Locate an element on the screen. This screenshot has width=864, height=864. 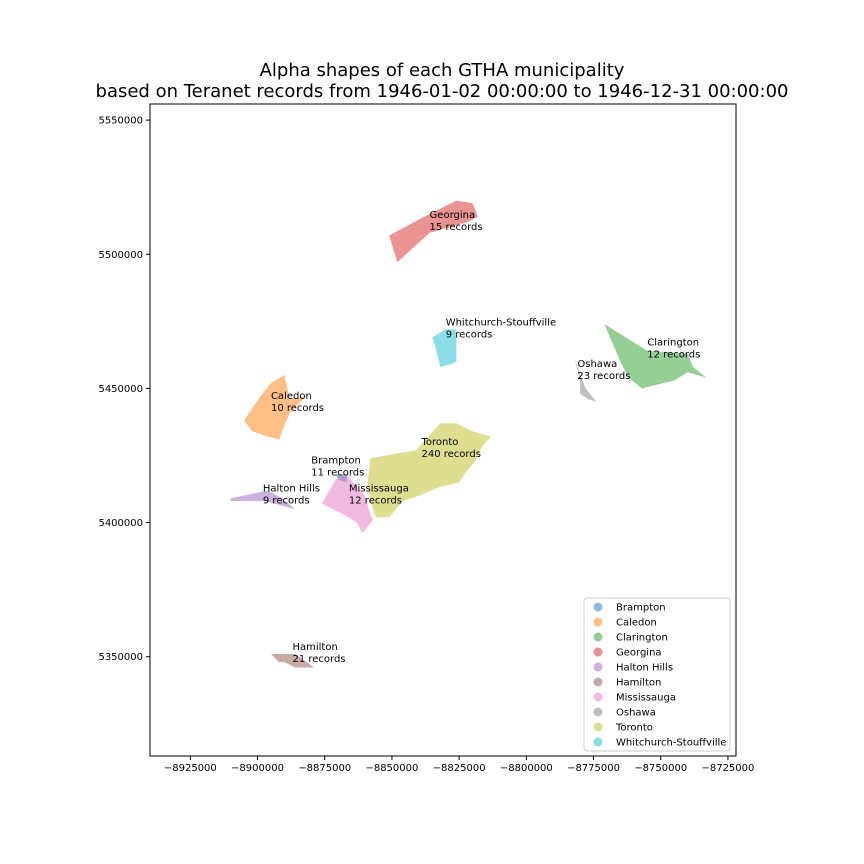
legend-box is located at coordinates (657, 674).